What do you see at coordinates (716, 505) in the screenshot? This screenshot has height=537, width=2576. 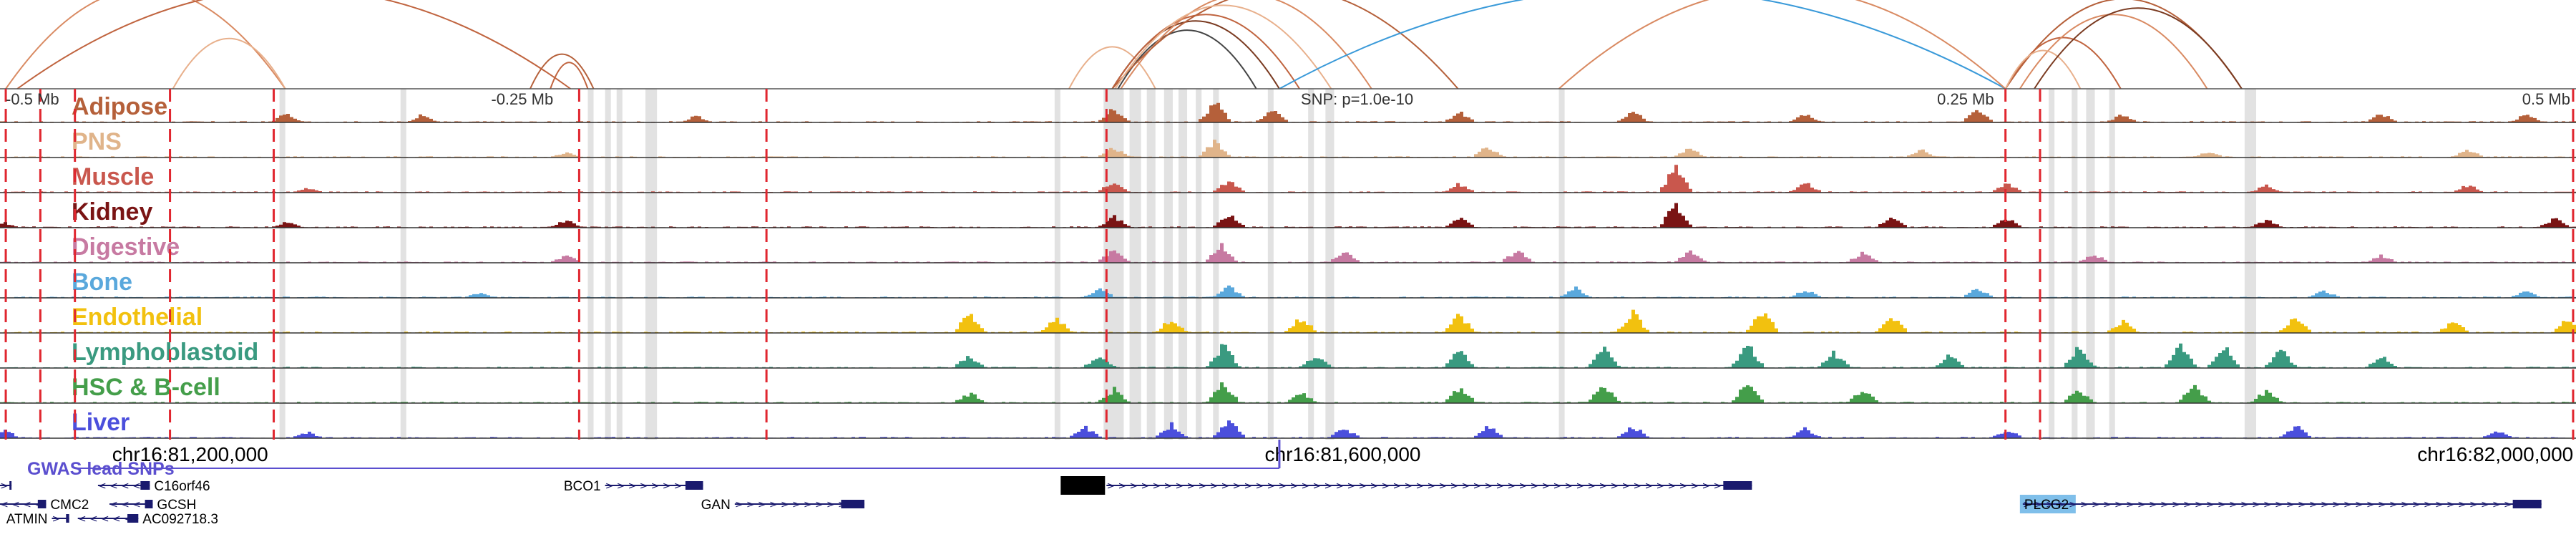 I see `gene-label: GAN` at bounding box center [716, 505].